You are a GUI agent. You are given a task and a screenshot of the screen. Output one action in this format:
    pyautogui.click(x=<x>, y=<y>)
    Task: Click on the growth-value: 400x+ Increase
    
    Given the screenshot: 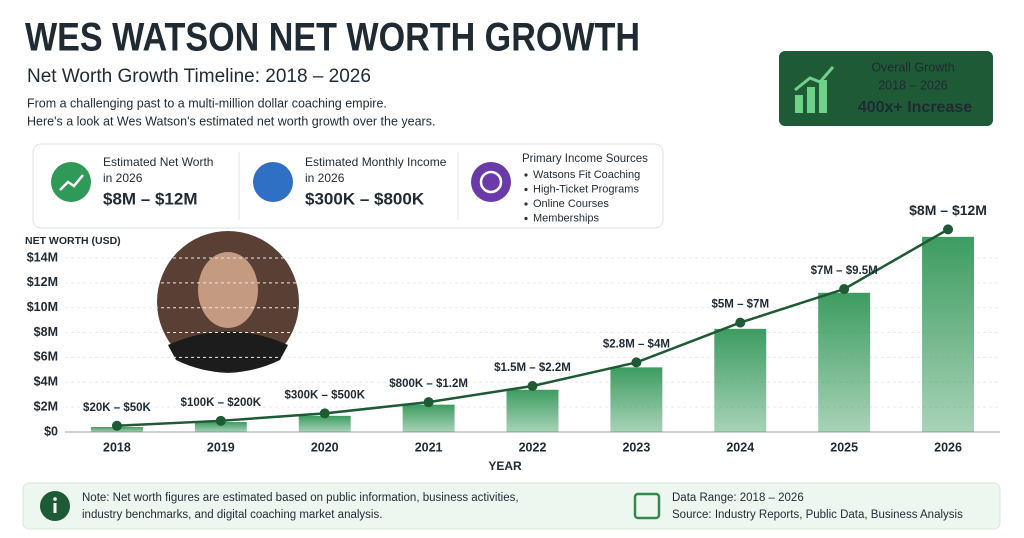 What is the action you would take?
    pyautogui.click(x=915, y=107)
    